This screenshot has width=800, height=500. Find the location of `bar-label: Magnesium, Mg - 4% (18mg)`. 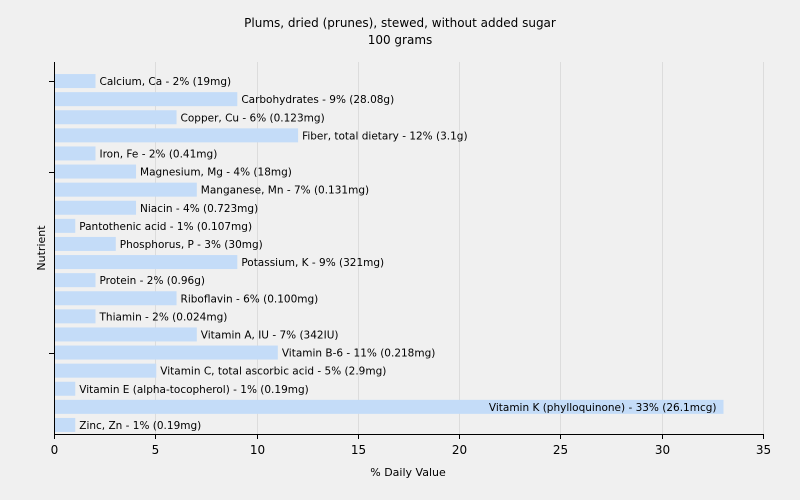

bar-label: Magnesium, Mg - 4% (18mg) is located at coordinates (216, 173).